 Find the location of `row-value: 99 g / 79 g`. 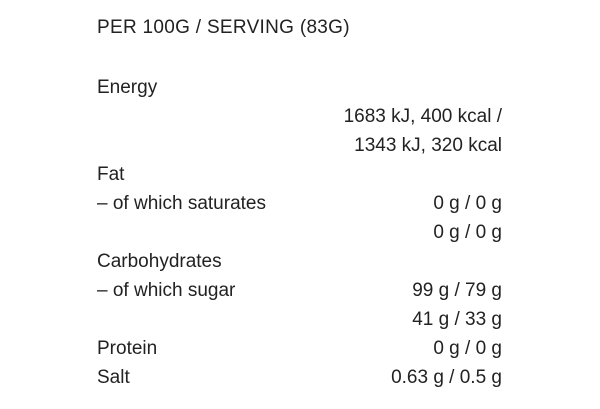

row-value: 99 g / 79 g is located at coordinates (457, 290).